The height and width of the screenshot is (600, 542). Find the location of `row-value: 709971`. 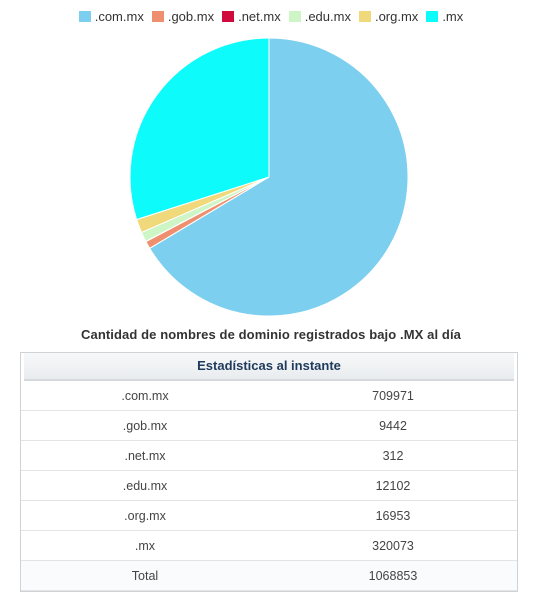

row-value: 709971 is located at coordinates (393, 396).